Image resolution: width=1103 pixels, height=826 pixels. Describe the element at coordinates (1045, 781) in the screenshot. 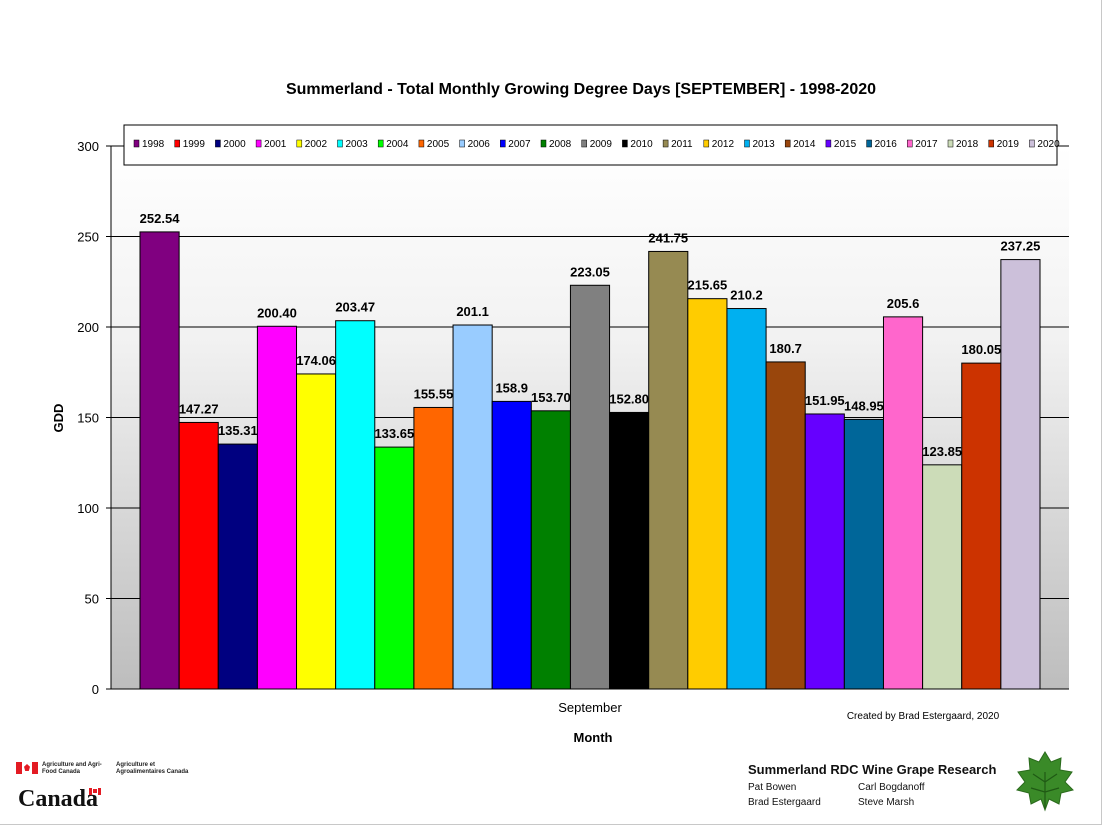

I see `grape-leaf-icon` at that location.